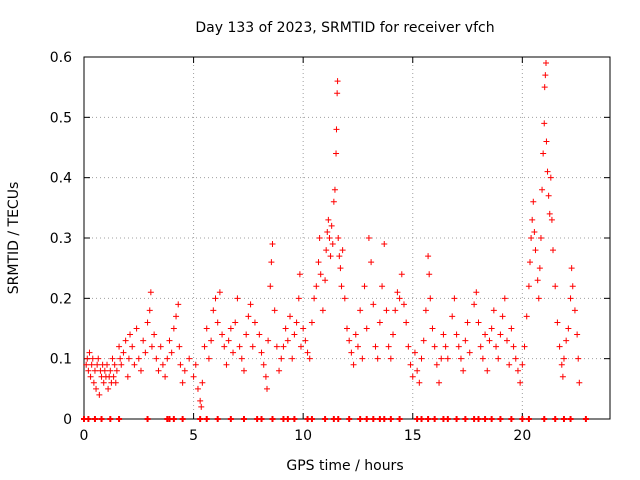  What do you see at coordinates (14, 238) in the screenshot?
I see `y-axis-label: SRMTID / TECUs` at bounding box center [14, 238].